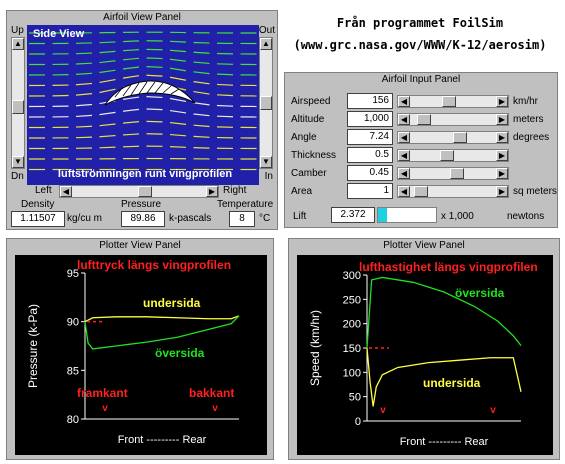 Image resolution: width=565 pixels, height=464 pixels. What do you see at coordinates (370, 173) in the screenshot?
I see `input-value: 0.45` at bounding box center [370, 173].